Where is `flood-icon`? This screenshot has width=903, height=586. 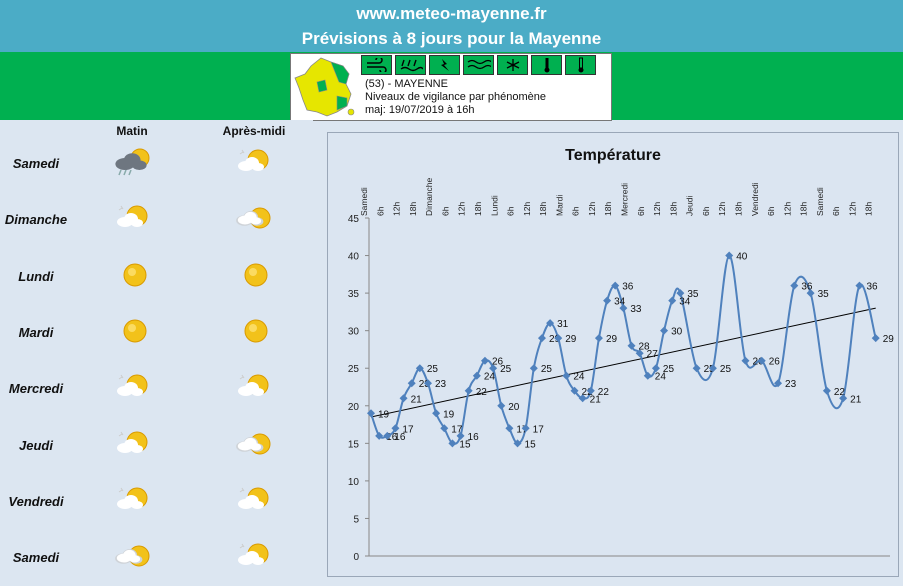
flood-icon is located at coordinates (478, 65).